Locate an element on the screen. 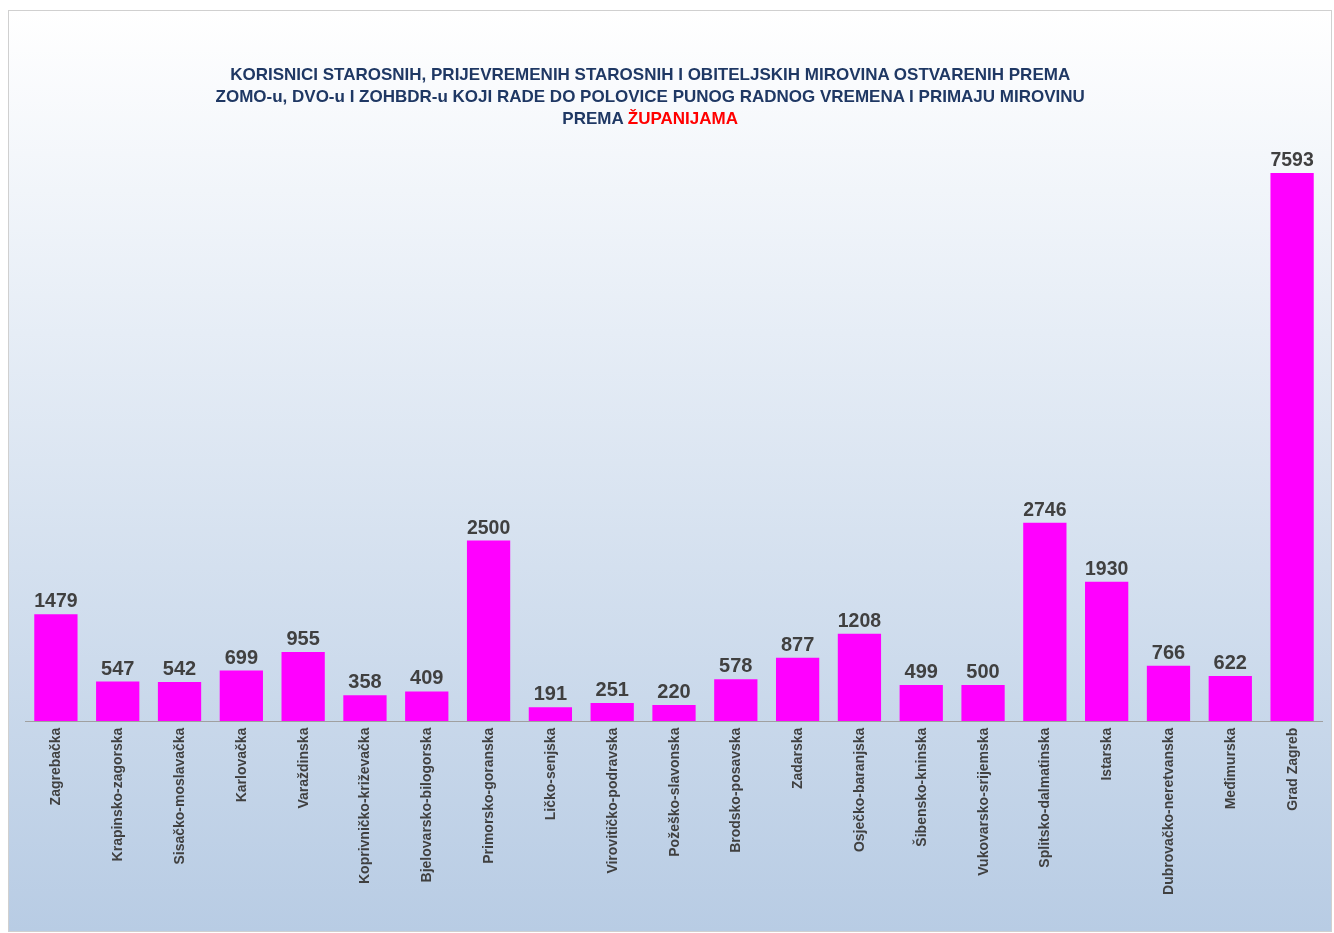 This screenshot has width=1334, height=933. x-tick-label: Grad Zagreb is located at coordinates (1291, 769).